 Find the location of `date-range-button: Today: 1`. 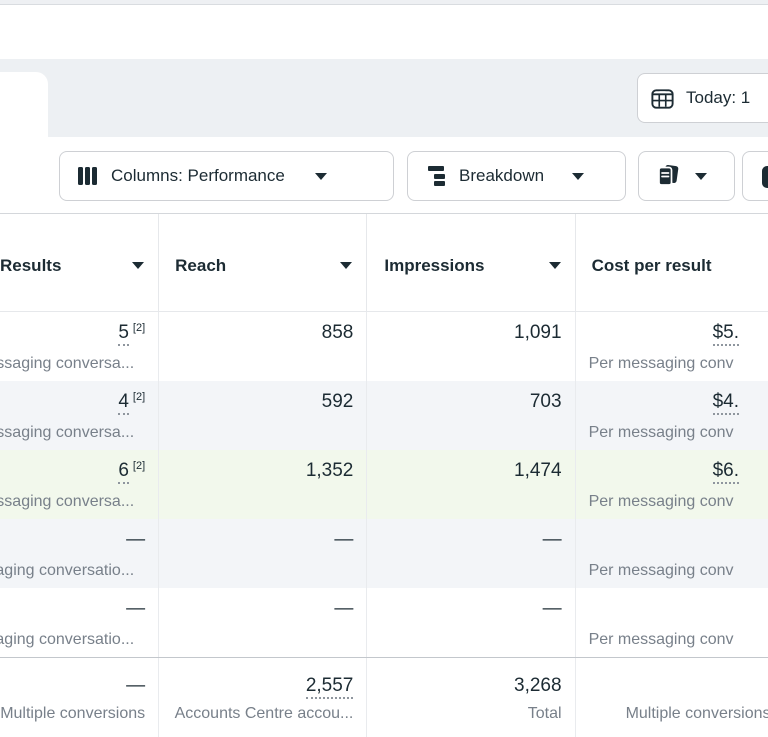

date-range-button: Today: 1 is located at coordinates (702, 98).